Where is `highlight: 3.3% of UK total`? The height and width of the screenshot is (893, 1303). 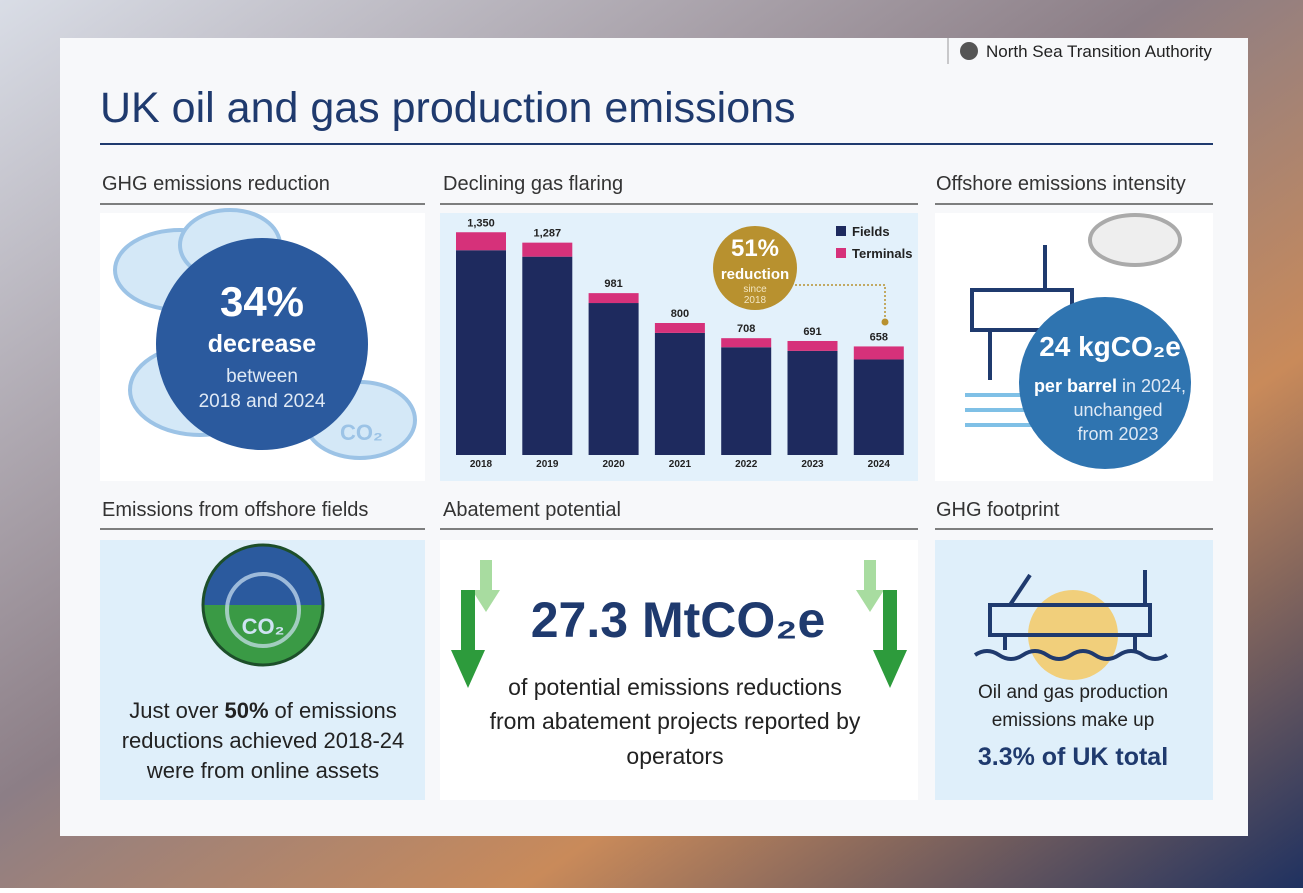 highlight: 3.3% of UK total is located at coordinates (1073, 757).